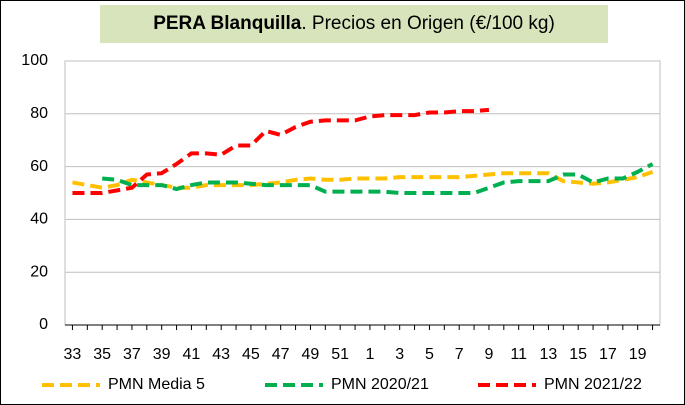 This screenshot has height=405, width=685. What do you see at coordinates (608, 354) in the screenshot?
I see `x-tick-label: 17` at bounding box center [608, 354].